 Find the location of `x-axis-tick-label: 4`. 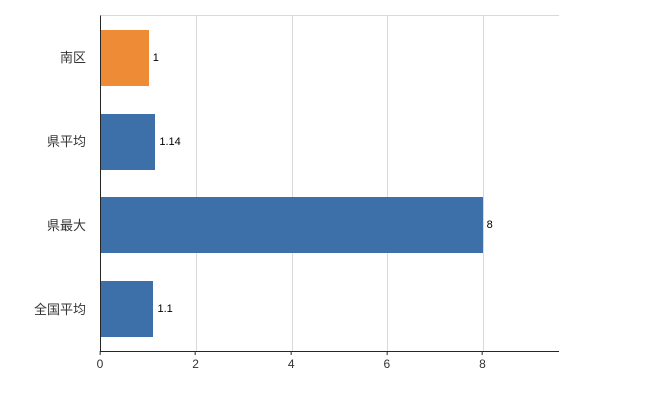

x-axis-tick-label: 4 is located at coordinates (291, 364).